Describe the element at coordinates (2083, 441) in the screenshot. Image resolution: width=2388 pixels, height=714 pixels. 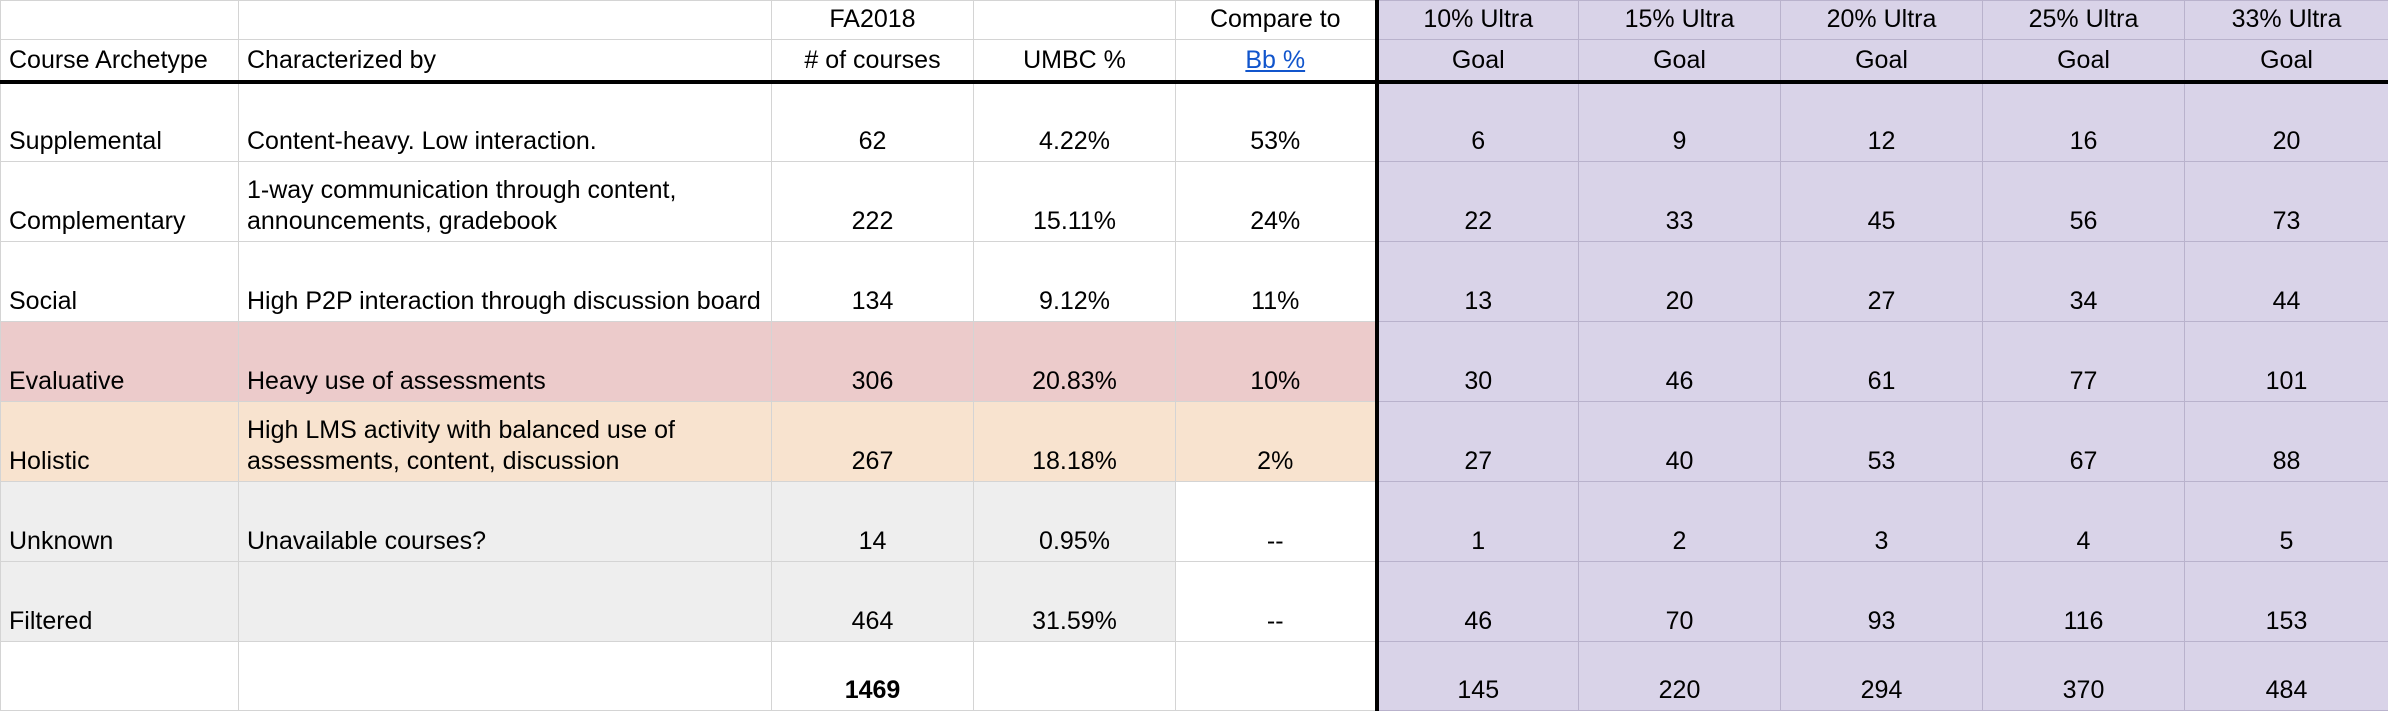
I see `goal-cell: 67` at that location.